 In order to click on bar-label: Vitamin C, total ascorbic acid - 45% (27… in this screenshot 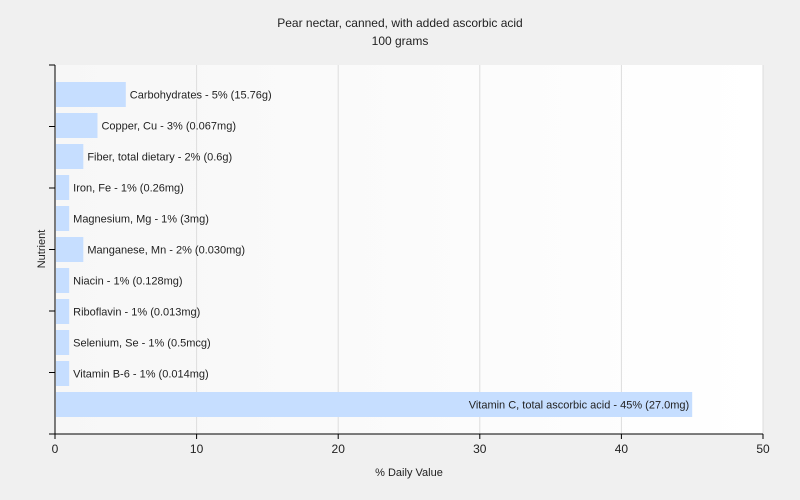, I will do `click(579, 406)`.